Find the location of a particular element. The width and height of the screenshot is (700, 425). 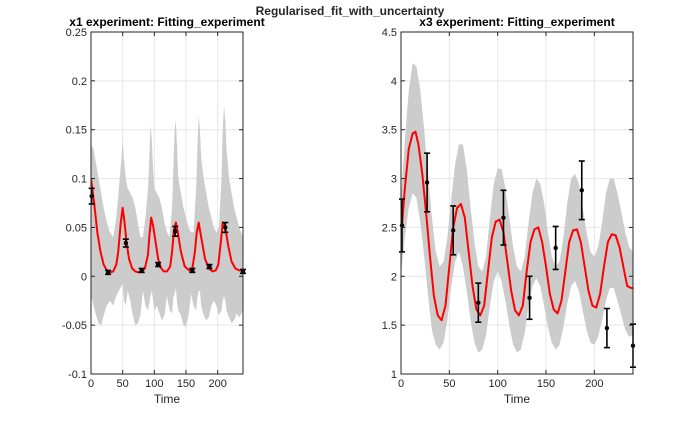

x1-fit-curve is located at coordinates (167, 226).